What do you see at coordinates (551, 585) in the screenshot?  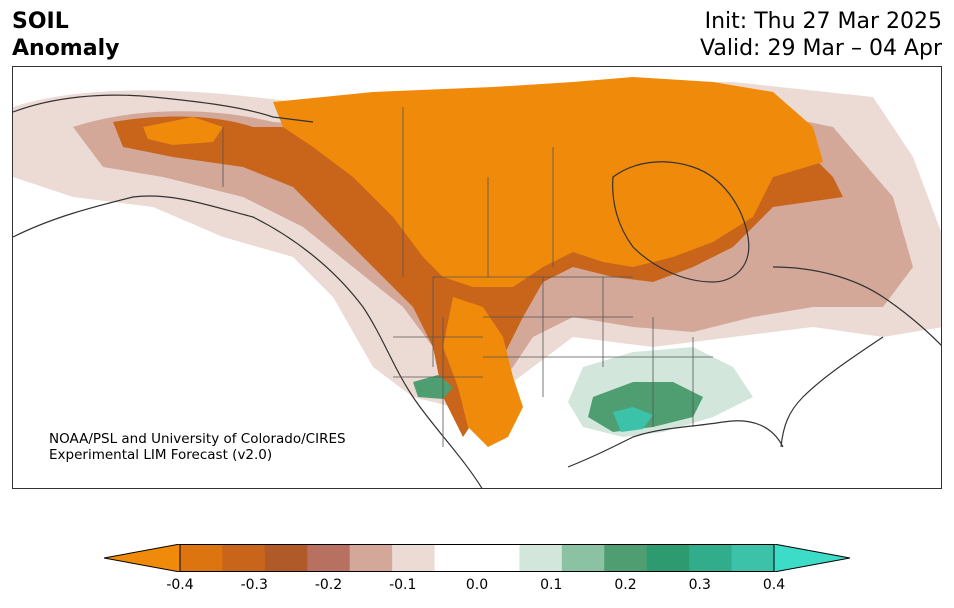 I see `colorbar-tick-label: 0.1` at bounding box center [551, 585].